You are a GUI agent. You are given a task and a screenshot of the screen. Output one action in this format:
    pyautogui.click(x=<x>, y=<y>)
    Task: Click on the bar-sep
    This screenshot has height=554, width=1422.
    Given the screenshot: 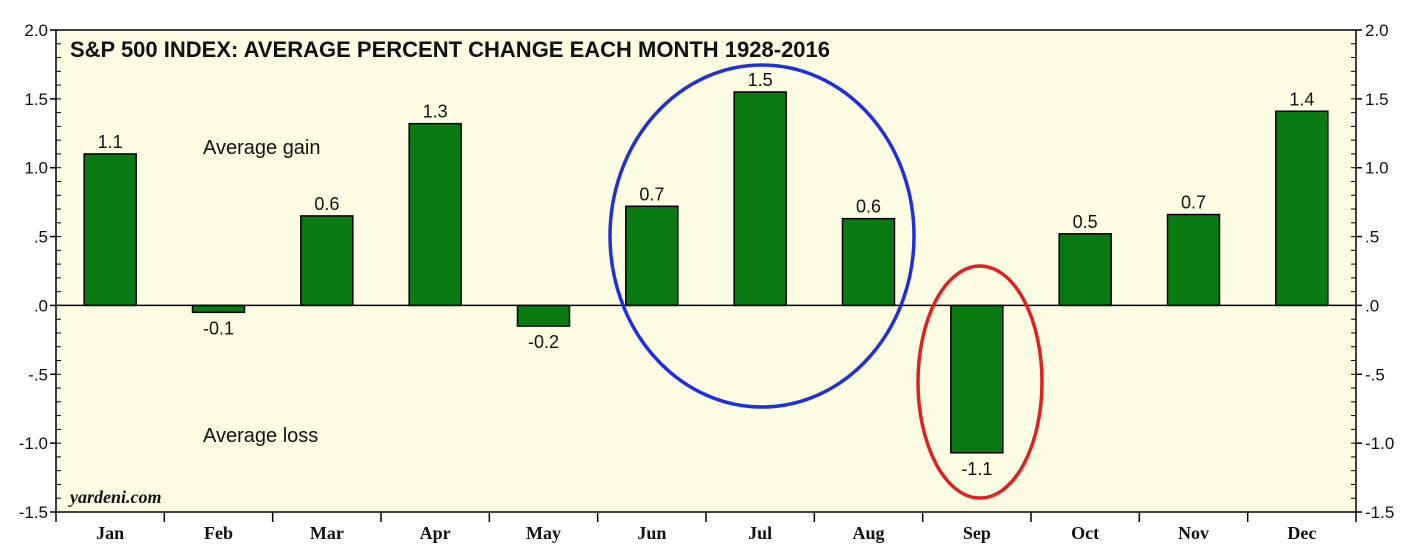 What is the action you would take?
    pyautogui.click(x=977, y=379)
    